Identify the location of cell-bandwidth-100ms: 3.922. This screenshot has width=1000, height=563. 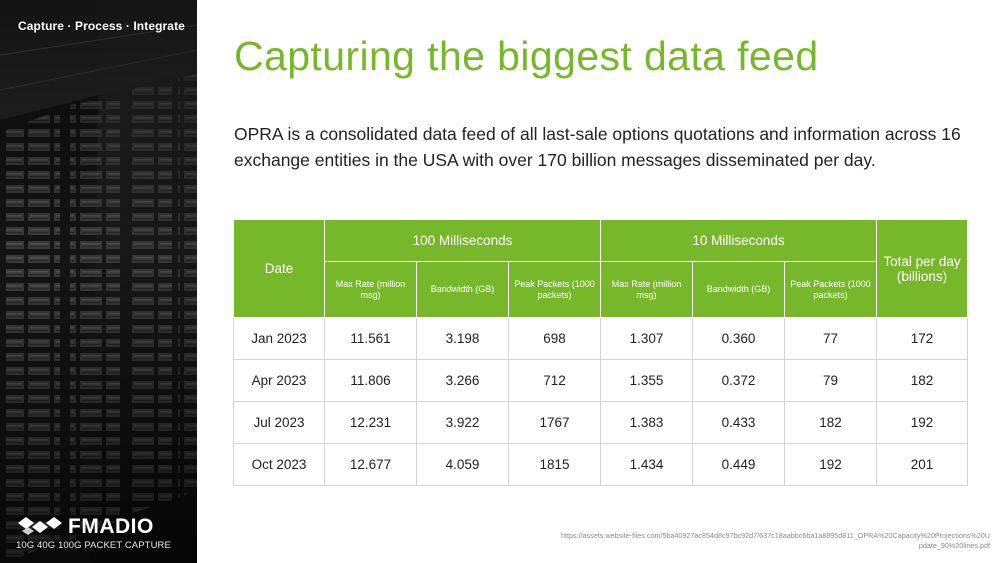
(462, 422).